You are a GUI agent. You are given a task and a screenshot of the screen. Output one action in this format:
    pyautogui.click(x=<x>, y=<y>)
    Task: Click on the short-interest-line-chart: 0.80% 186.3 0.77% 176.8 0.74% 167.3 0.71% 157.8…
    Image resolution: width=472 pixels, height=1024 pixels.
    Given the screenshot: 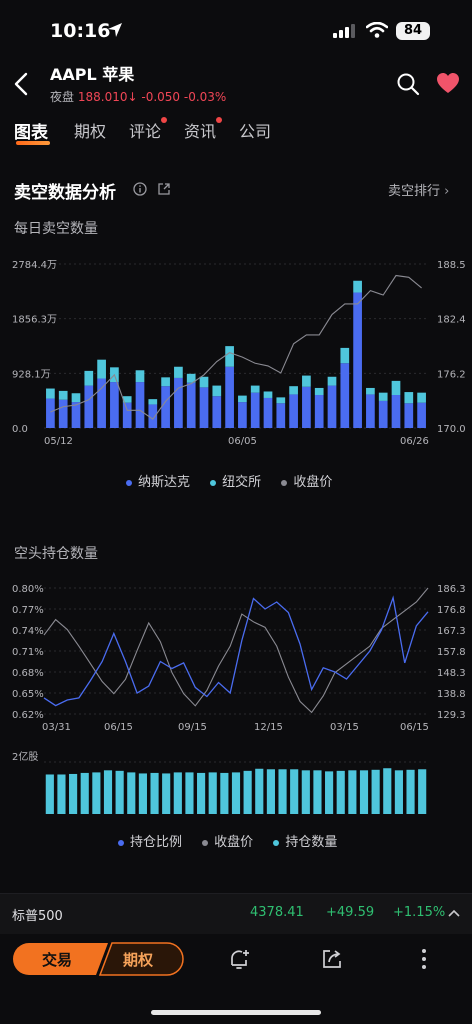 What is the action you would take?
    pyautogui.click(x=239, y=658)
    